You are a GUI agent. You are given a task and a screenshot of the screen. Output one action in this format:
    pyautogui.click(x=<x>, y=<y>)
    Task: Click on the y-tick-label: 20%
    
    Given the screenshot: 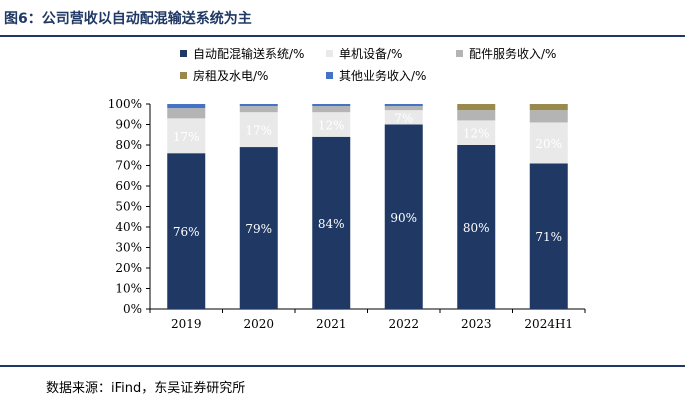 What is the action you would take?
    pyautogui.click(x=128, y=268)
    